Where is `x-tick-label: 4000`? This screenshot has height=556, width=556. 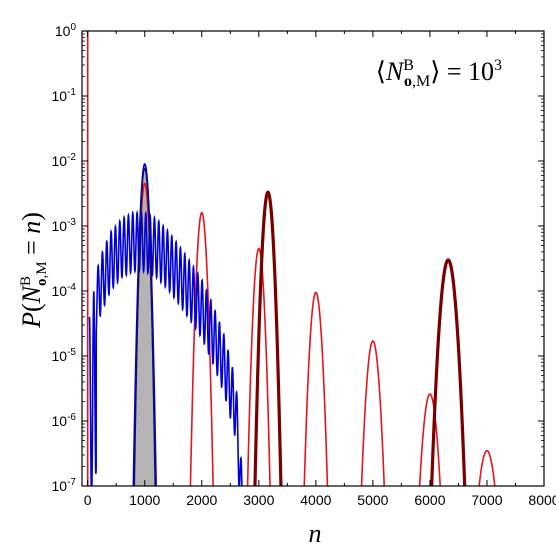
x-tick-label: 4000 is located at coordinates (315, 500).